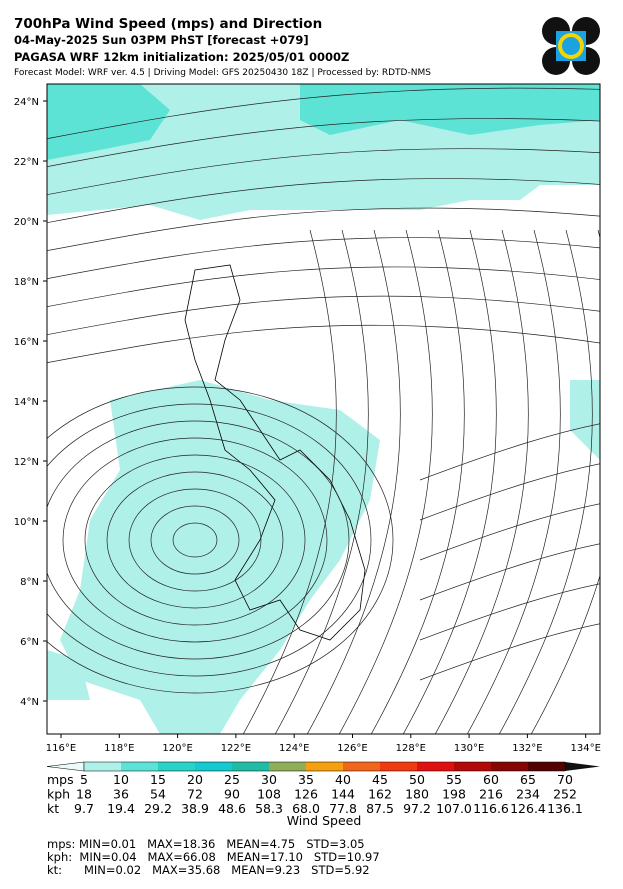 The image size is (623, 889). What do you see at coordinates (565, 794) in the screenshot?
I see `colorbar-value: 252` at bounding box center [565, 794].